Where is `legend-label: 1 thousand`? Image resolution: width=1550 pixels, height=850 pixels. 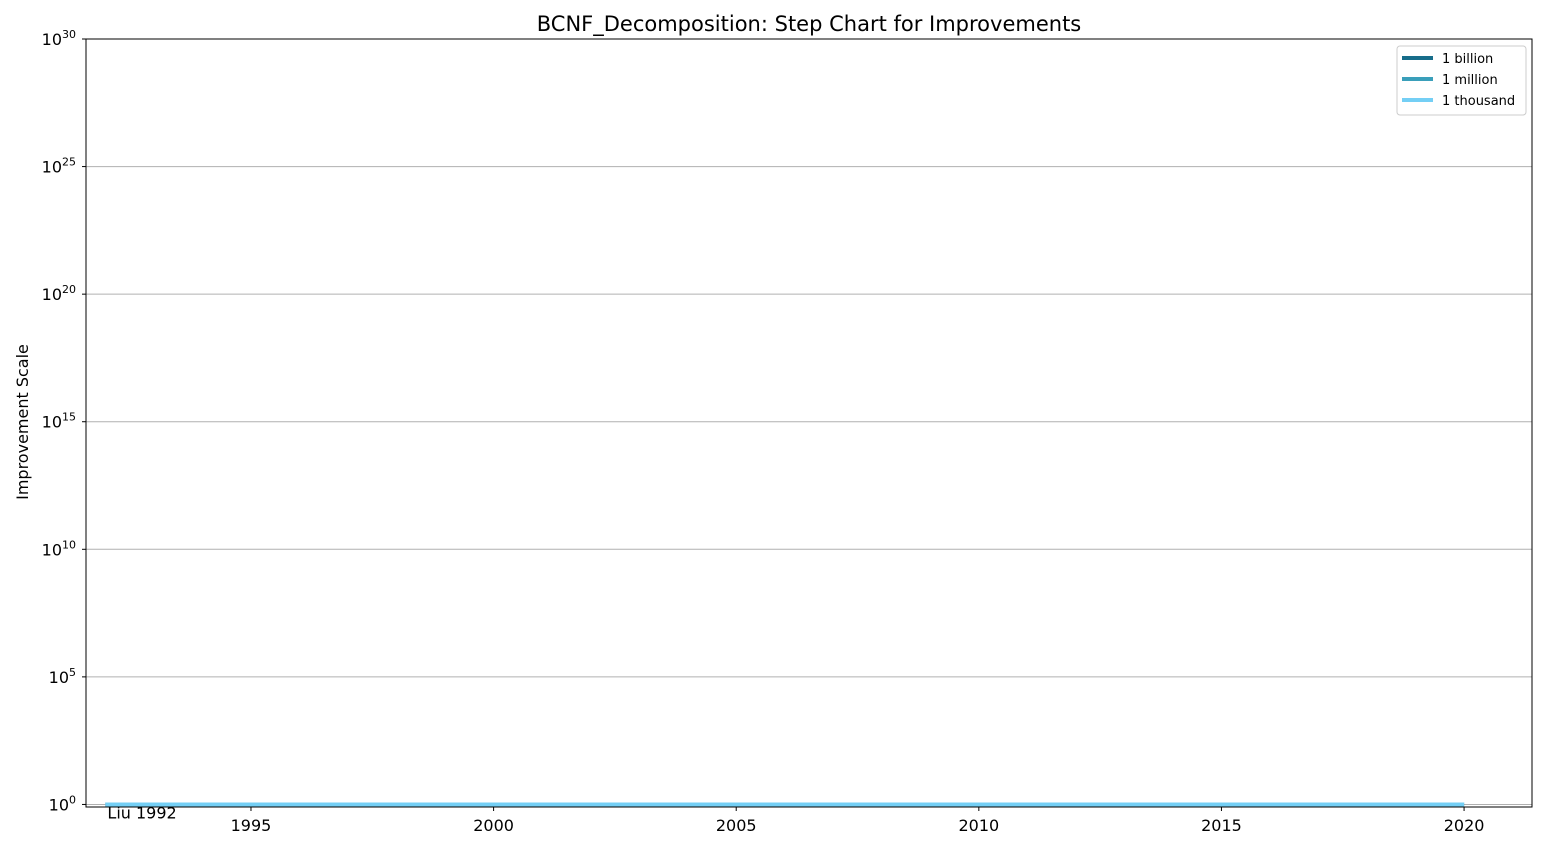 legend-label: 1 thousand is located at coordinates (1478, 101).